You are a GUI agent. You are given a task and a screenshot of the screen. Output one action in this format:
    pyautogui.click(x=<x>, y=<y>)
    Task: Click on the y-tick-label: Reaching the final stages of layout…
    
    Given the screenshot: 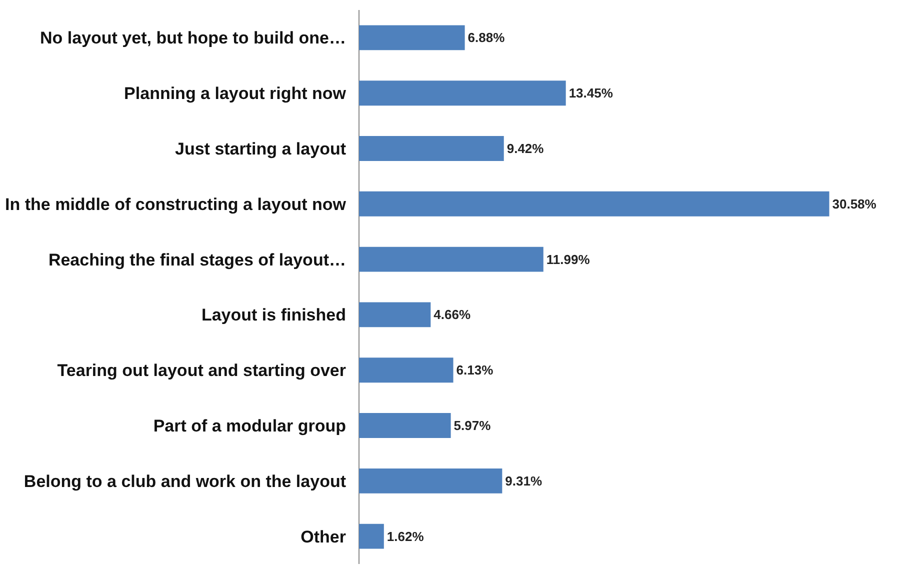 What is the action you would take?
    pyautogui.click(x=197, y=260)
    